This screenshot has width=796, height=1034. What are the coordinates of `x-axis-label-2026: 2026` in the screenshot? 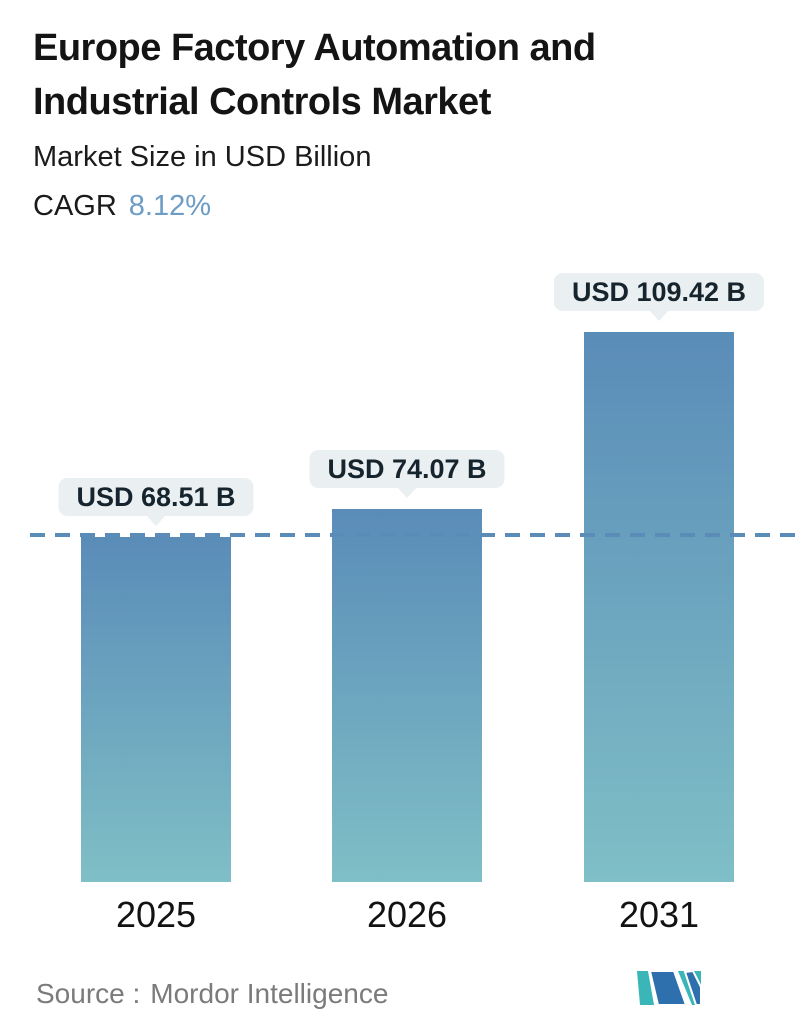 It's located at (407, 914).